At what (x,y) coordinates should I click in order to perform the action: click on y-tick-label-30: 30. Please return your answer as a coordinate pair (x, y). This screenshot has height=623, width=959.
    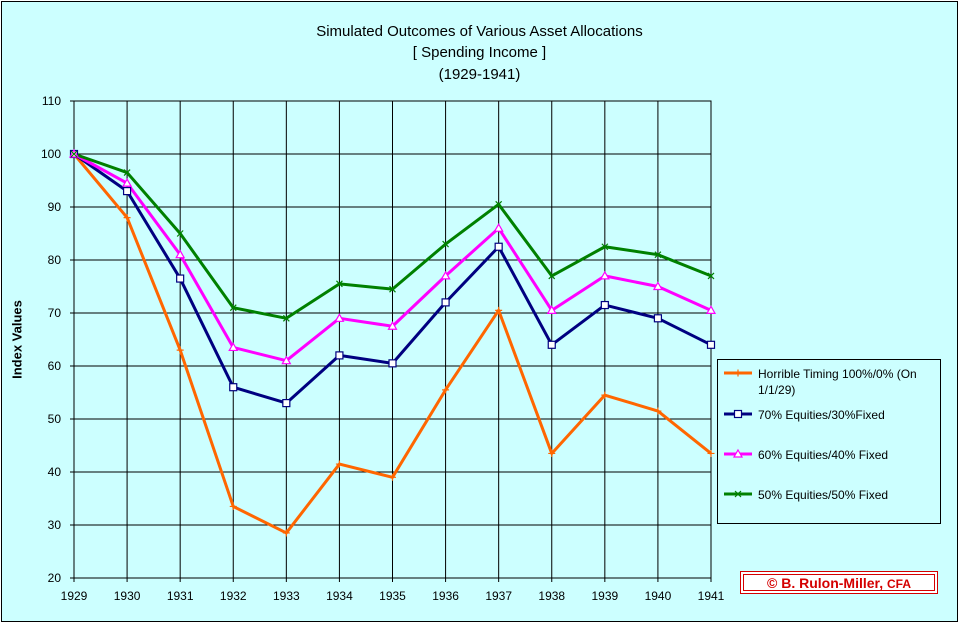
    Looking at the image, I should click on (55, 525).